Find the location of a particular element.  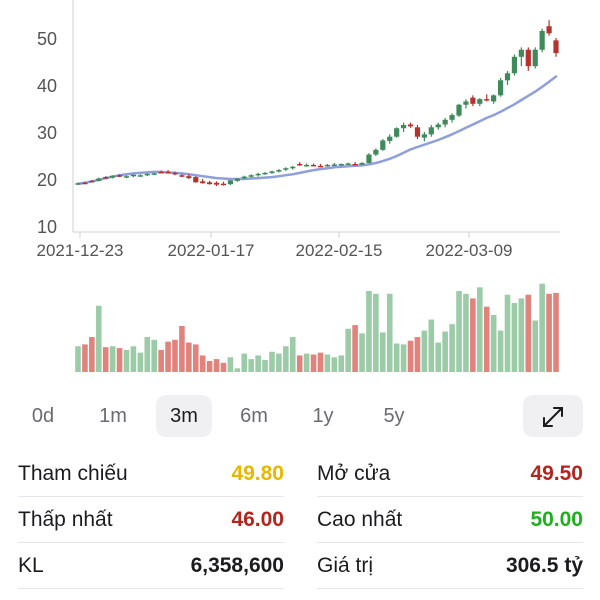

x-tick-label: 2022-02-15 is located at coordinates (339, 250).